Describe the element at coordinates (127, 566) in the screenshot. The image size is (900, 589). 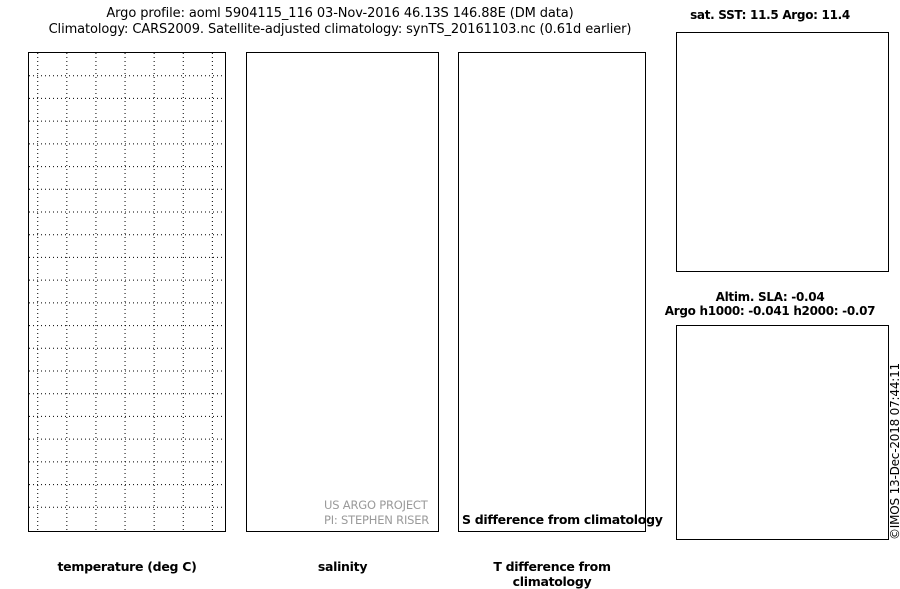
I see `temperature-axis-title: temperature (deg C)` at that location.